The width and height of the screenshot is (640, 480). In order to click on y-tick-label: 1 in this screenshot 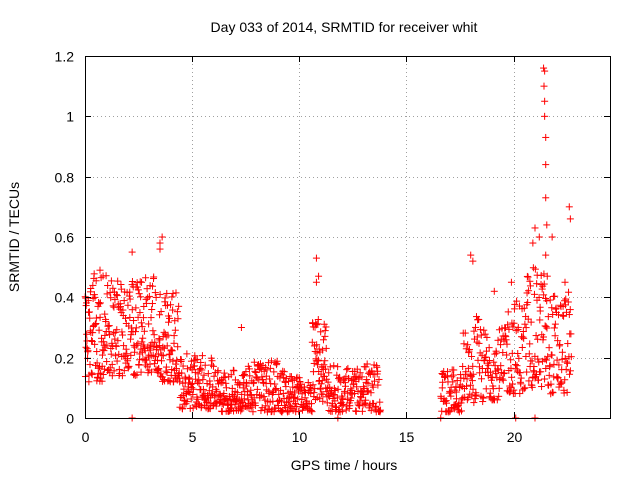, I will do `click(70, 117)`.